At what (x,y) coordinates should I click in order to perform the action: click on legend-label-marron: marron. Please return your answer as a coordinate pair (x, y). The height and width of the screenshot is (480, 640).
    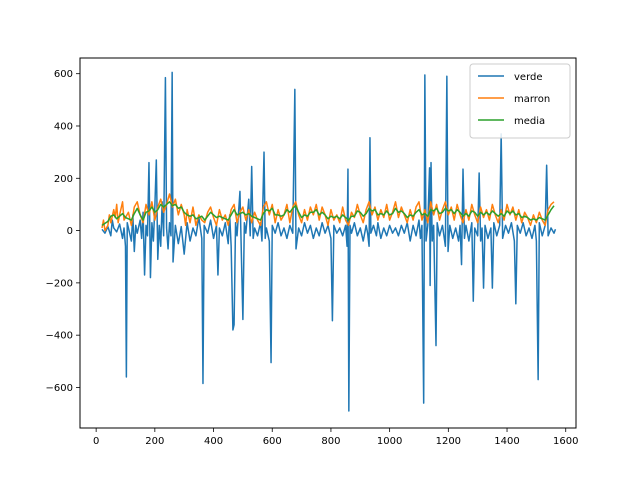
    Looking at the image, I should click on (532, 99).